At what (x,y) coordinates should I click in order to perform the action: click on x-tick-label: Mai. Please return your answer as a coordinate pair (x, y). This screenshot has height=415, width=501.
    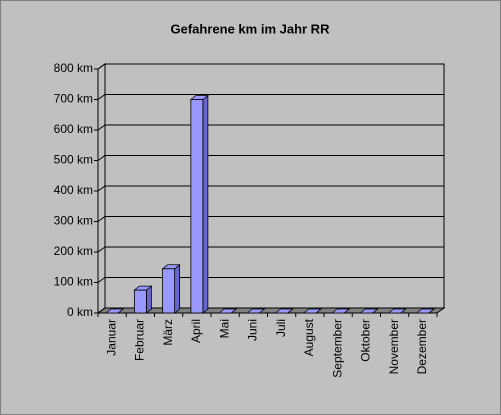
    Looking at the image, I should click on (224, 328).